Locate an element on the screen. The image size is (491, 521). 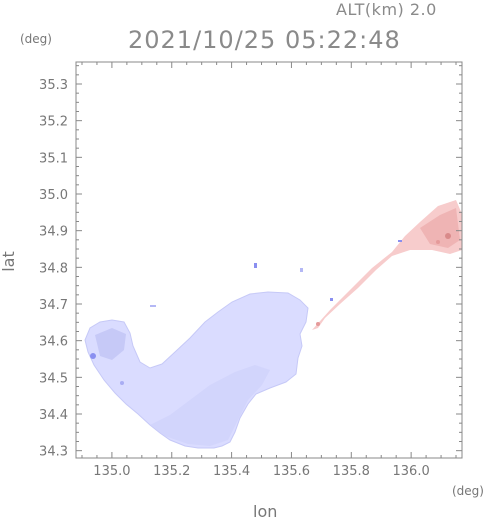
x-tick-label: 135.8 is located at coordinates (351, 471).